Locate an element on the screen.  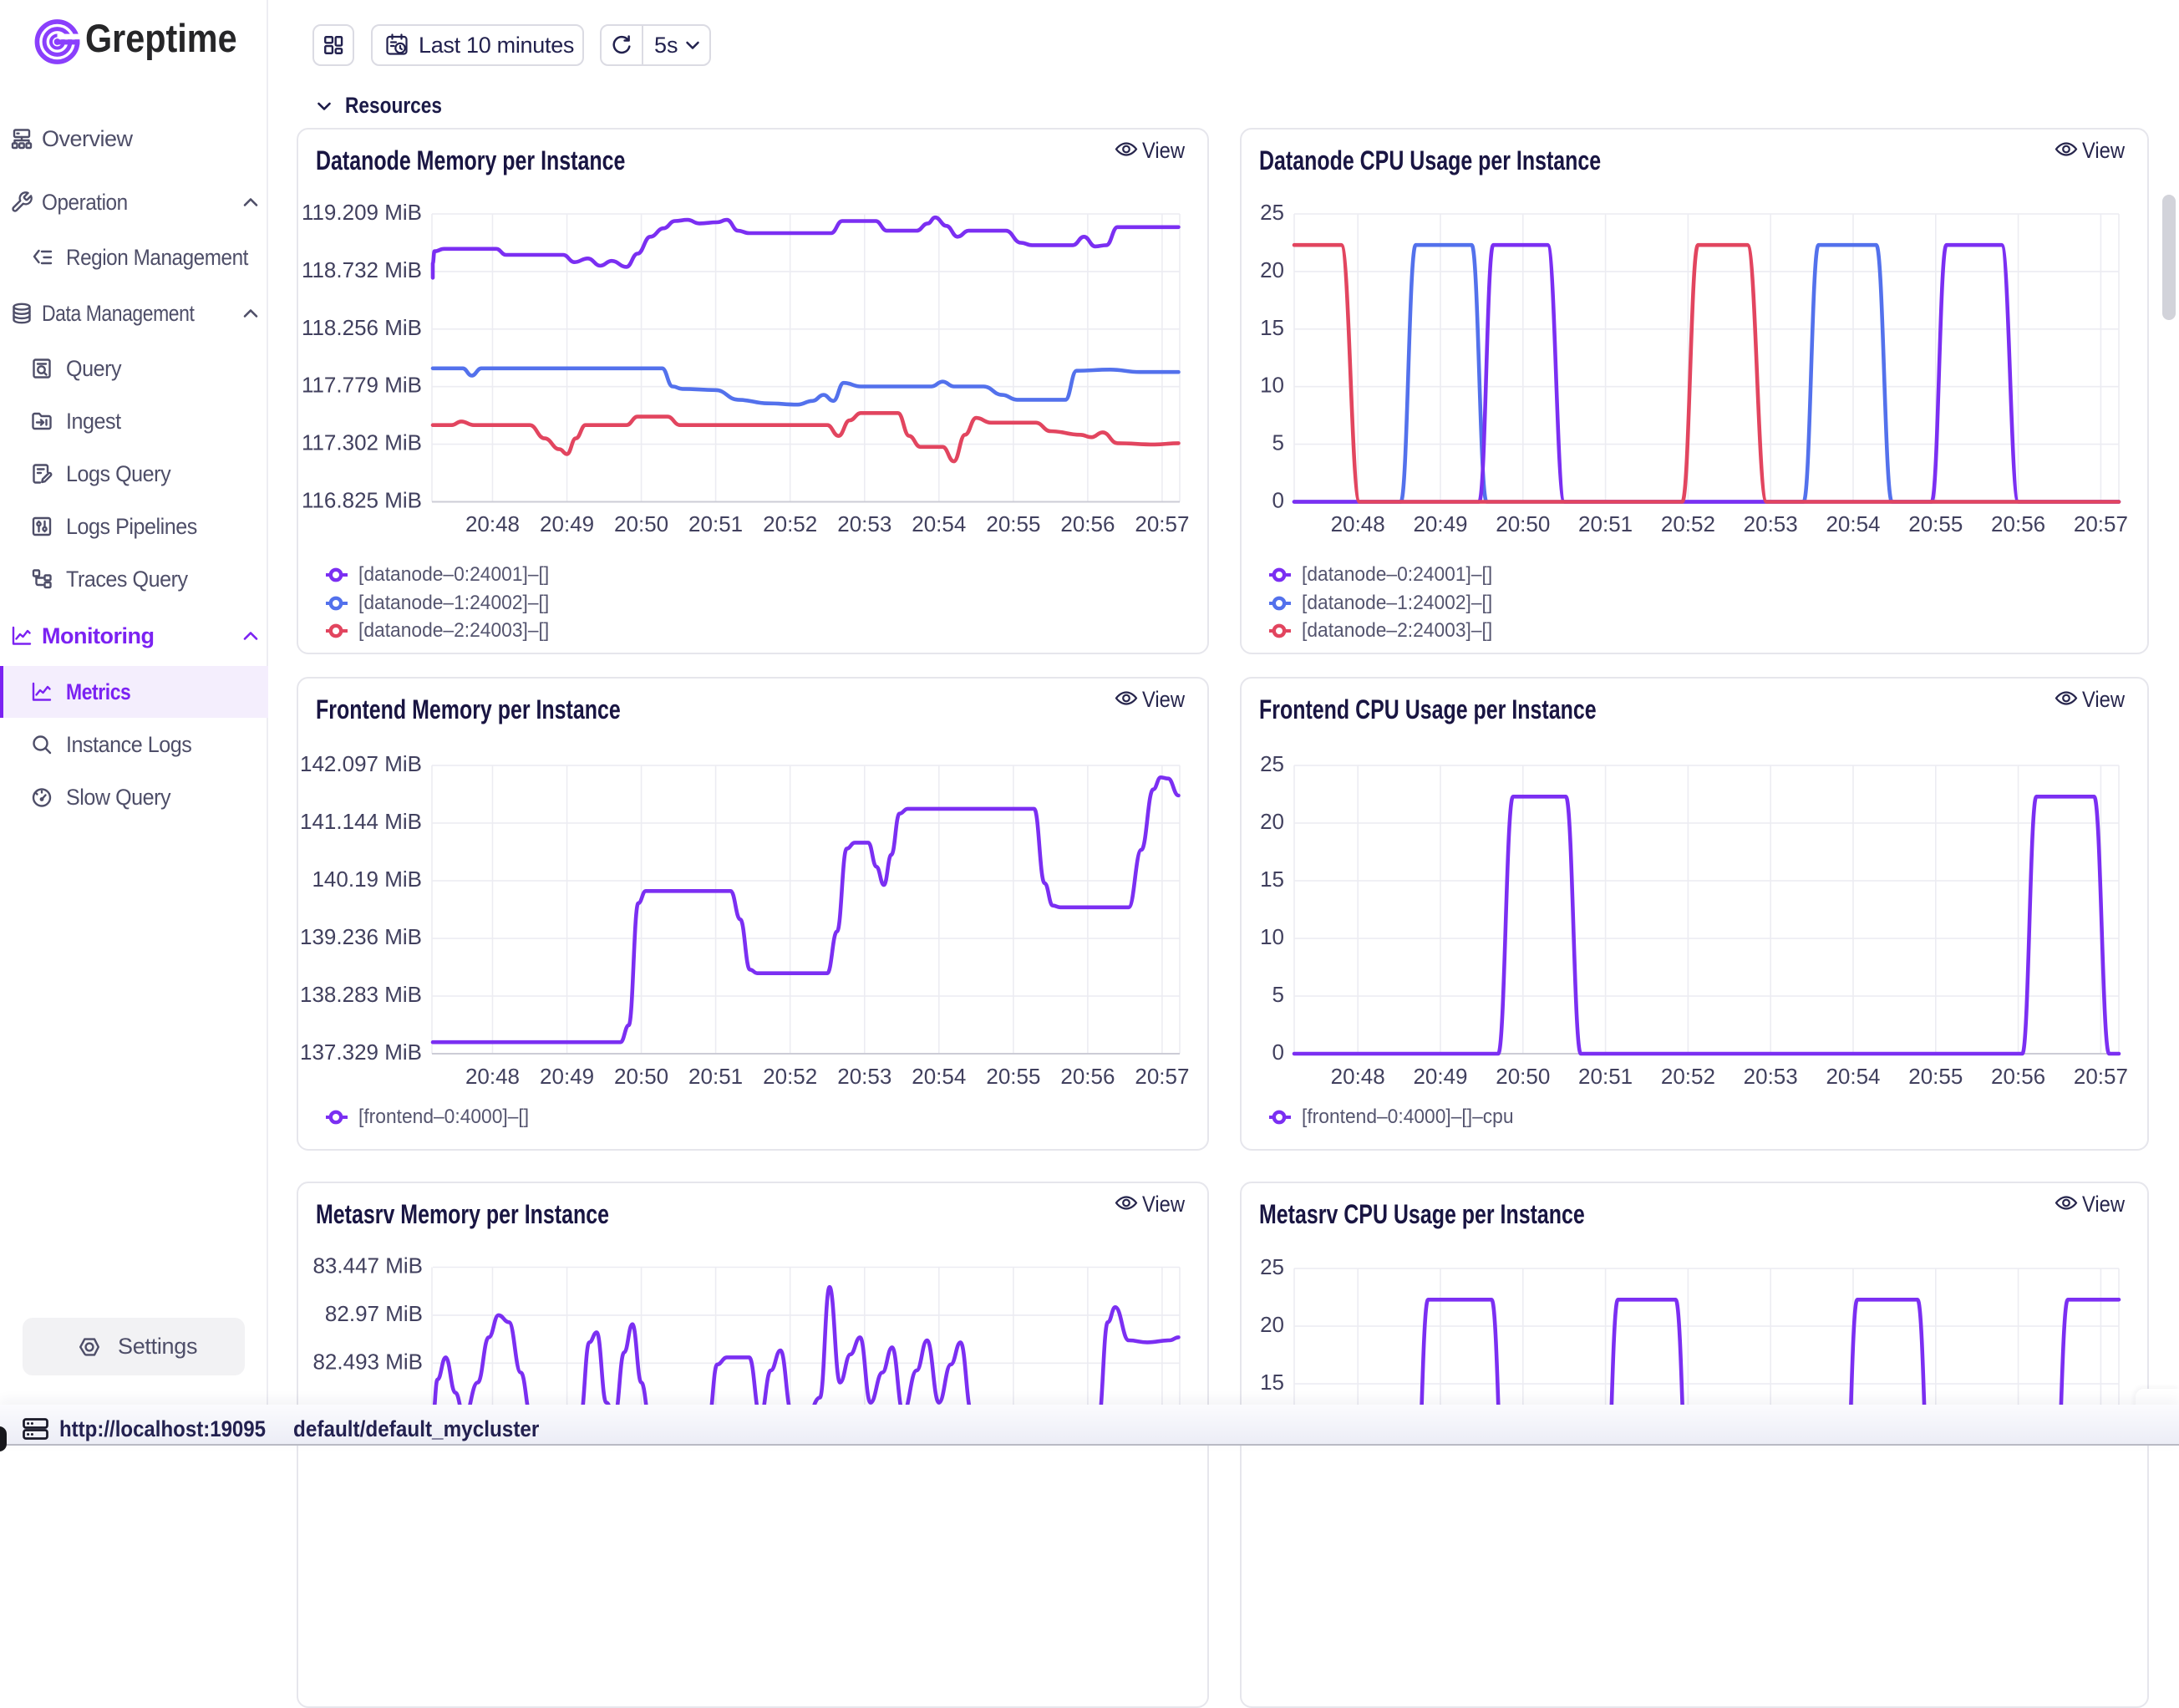
svg-text: 116.825 MiB is located at coordinates (362, 501).